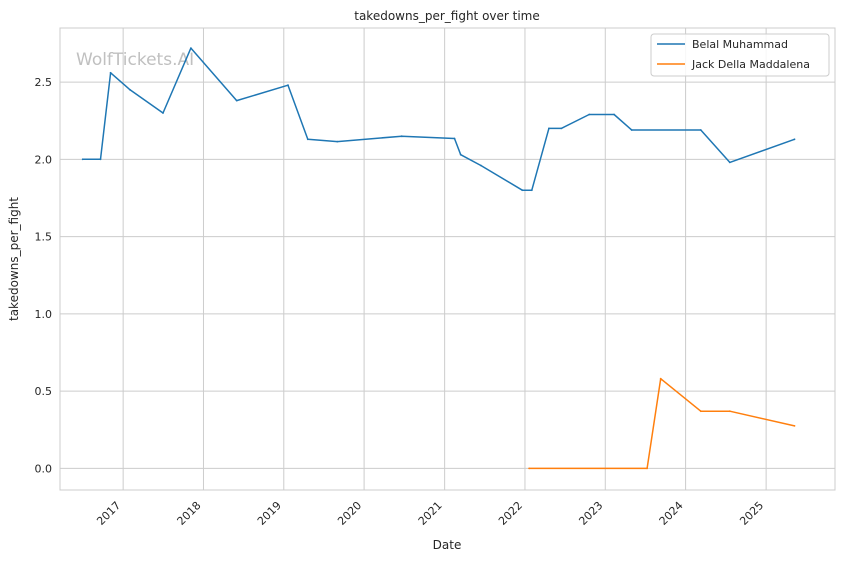  What do you see at coordinates (750, 64) in the screenshot?
I see `legend-label: Jack Della Maddalena` at bounding box center [750, 64].